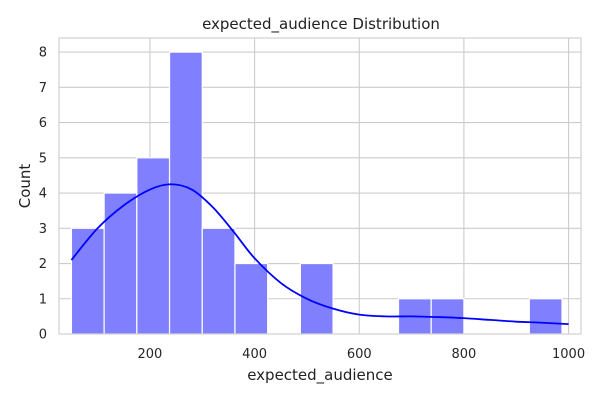 The width and height of the screenshot is (600, 400). Describe the element at coordinates (43, 335) in the screenshot. I see `y-tick-label: 0` at that location.